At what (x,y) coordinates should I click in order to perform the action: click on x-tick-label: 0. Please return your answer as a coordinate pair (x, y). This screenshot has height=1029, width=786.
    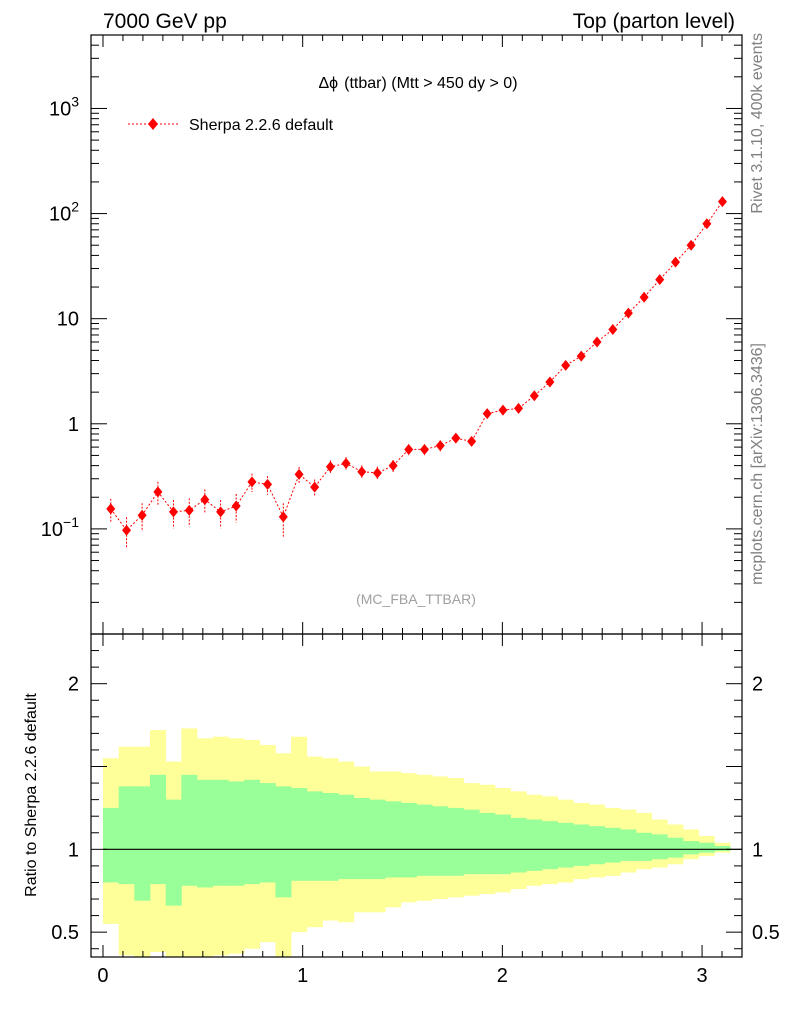
    Looking at the image, I should click on (102, 976).